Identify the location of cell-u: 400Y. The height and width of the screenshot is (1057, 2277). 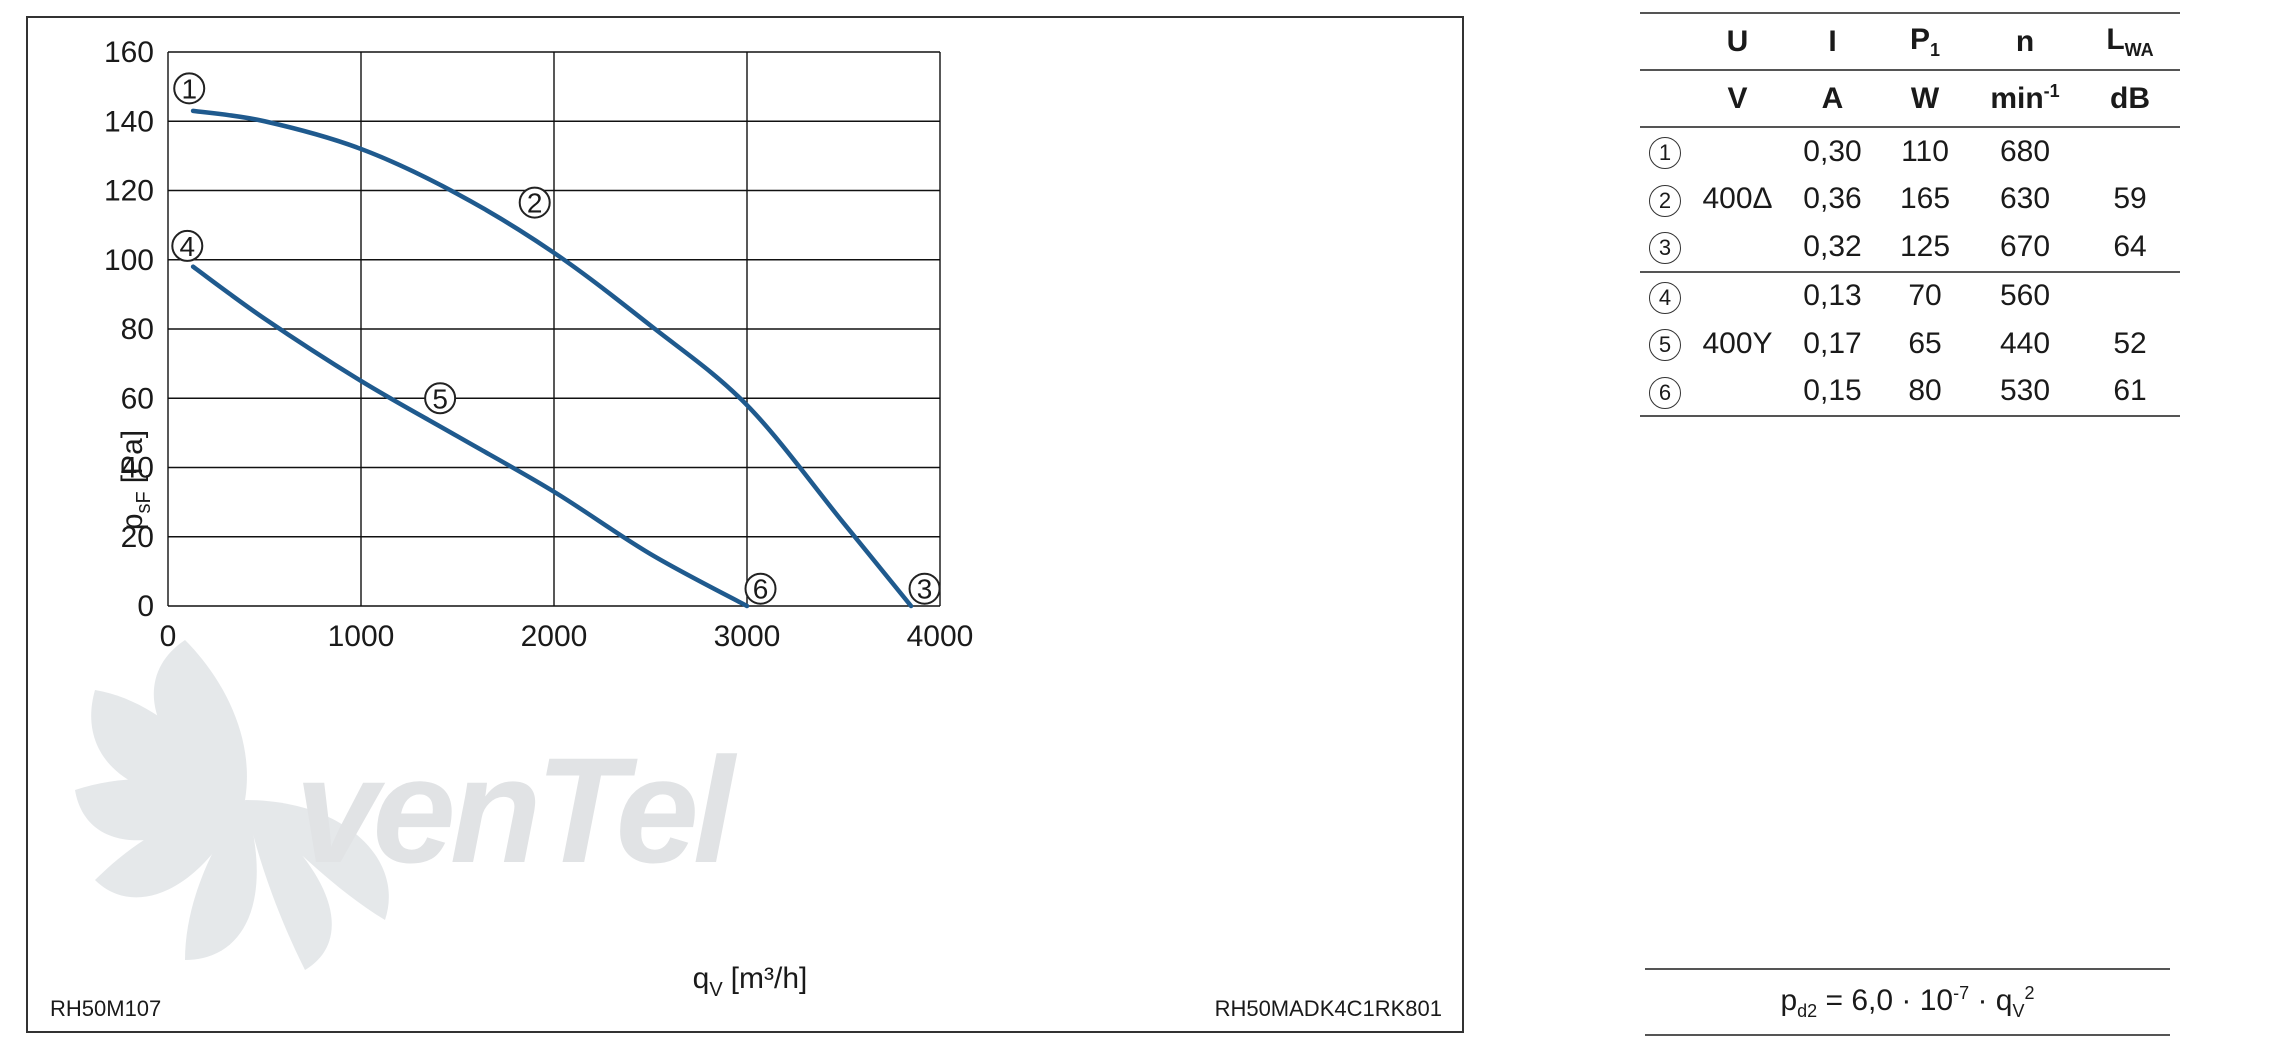
(1737, 343).